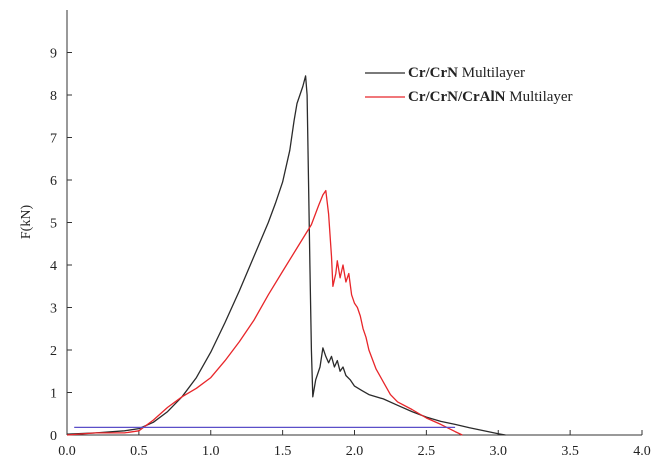 The width and height of the screenshot is (659, 465). I want to click on x-tick-label: 2.5, so click(427, 451).